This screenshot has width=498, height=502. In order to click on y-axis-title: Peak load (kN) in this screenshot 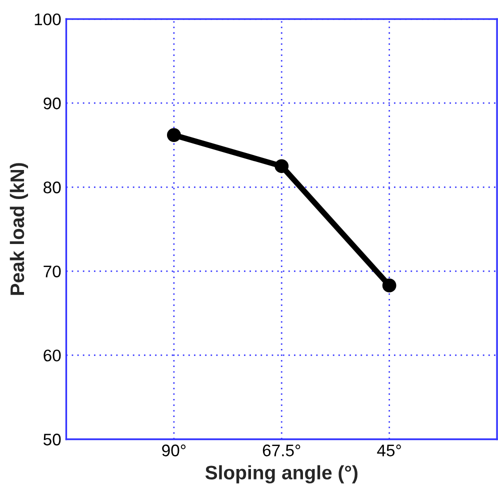, I will do `click(19, 229)`.